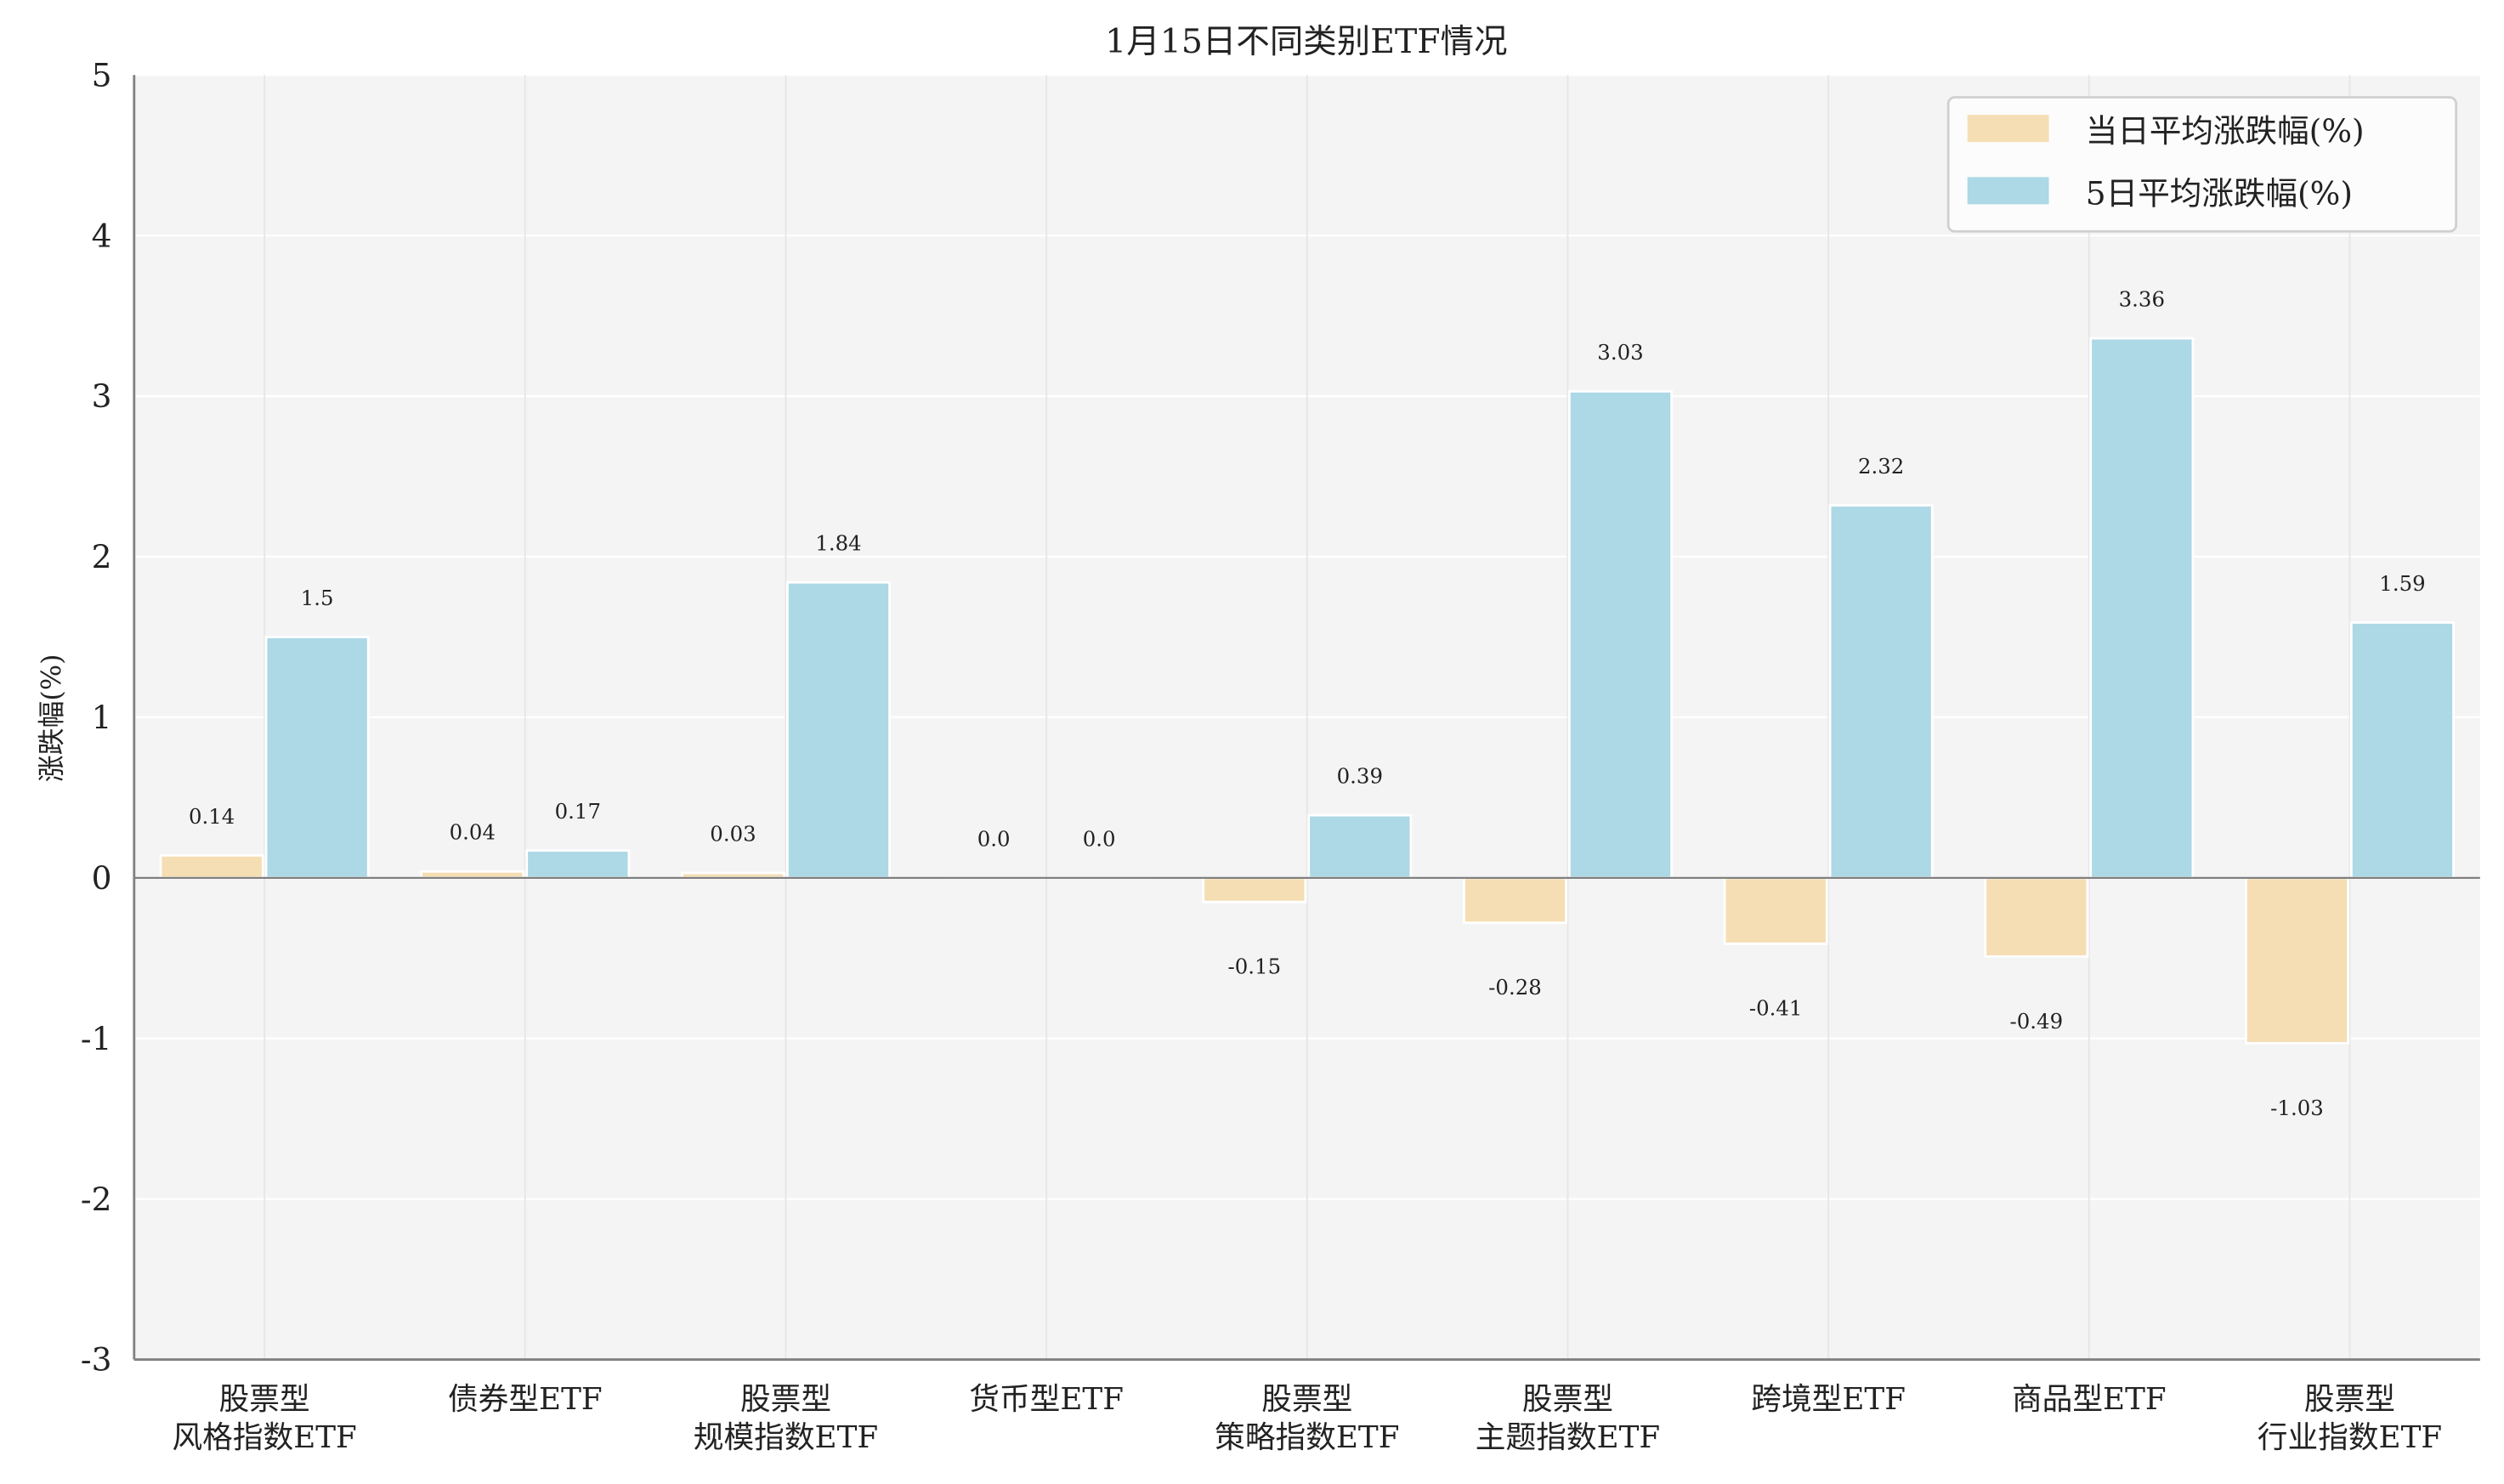  What do you see at coordinates (1046, 1399) in the screenshot?
I see `x-tick-label: 货币型ETF` at bounding box center [1046, 1399].